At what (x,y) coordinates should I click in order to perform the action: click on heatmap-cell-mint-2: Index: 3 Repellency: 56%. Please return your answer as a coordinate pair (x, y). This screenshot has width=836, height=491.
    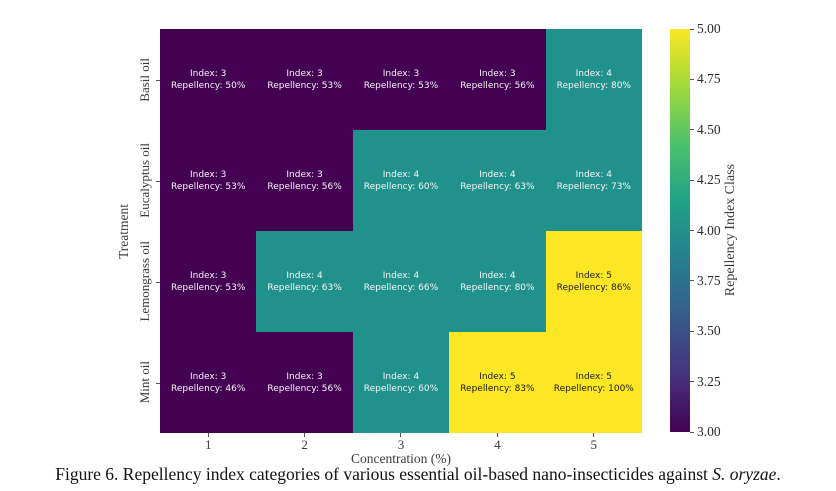
    Looking at the image, I should click on (304, 382).